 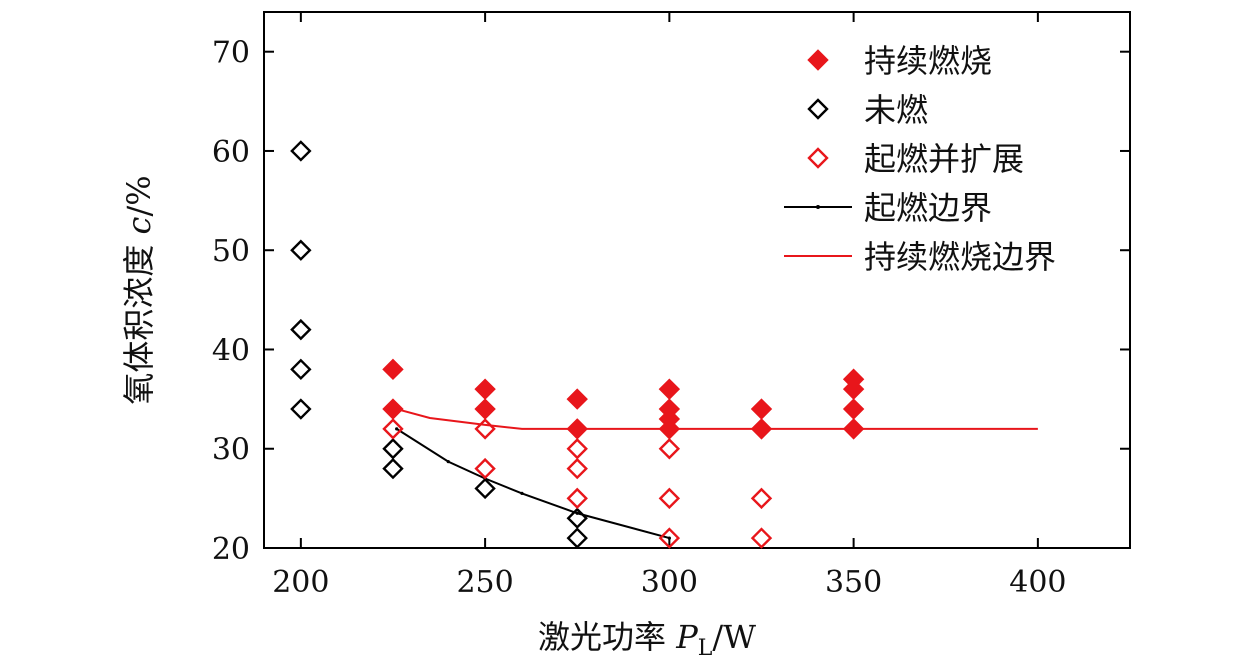 I want to click on y-tick-label: 50, so click(x=231, y=251).